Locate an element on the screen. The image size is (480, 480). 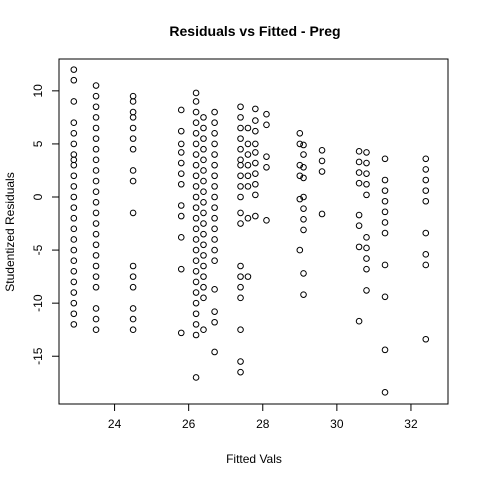
x-axis: 24 26 28 30 32 is located at coordinates (263, 417).